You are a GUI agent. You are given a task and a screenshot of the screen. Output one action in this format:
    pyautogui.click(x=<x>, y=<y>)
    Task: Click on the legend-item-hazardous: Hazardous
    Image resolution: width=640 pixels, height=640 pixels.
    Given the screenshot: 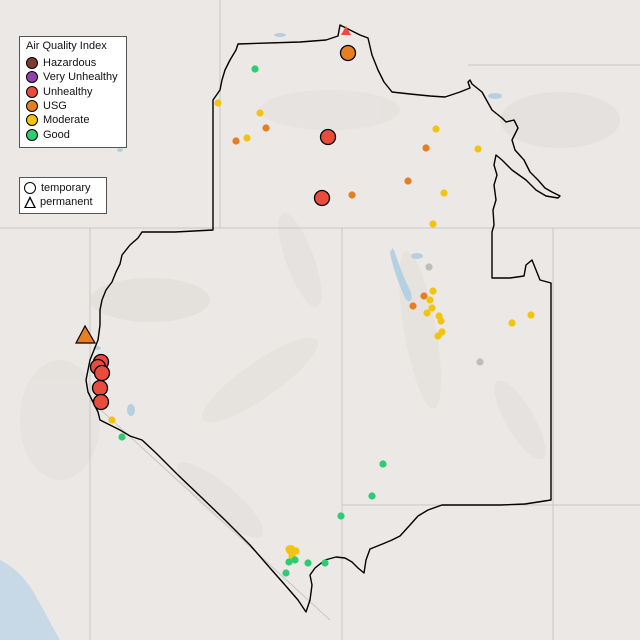 What is the action you would take?
    pyautogui.click(x=76, y=63)
    